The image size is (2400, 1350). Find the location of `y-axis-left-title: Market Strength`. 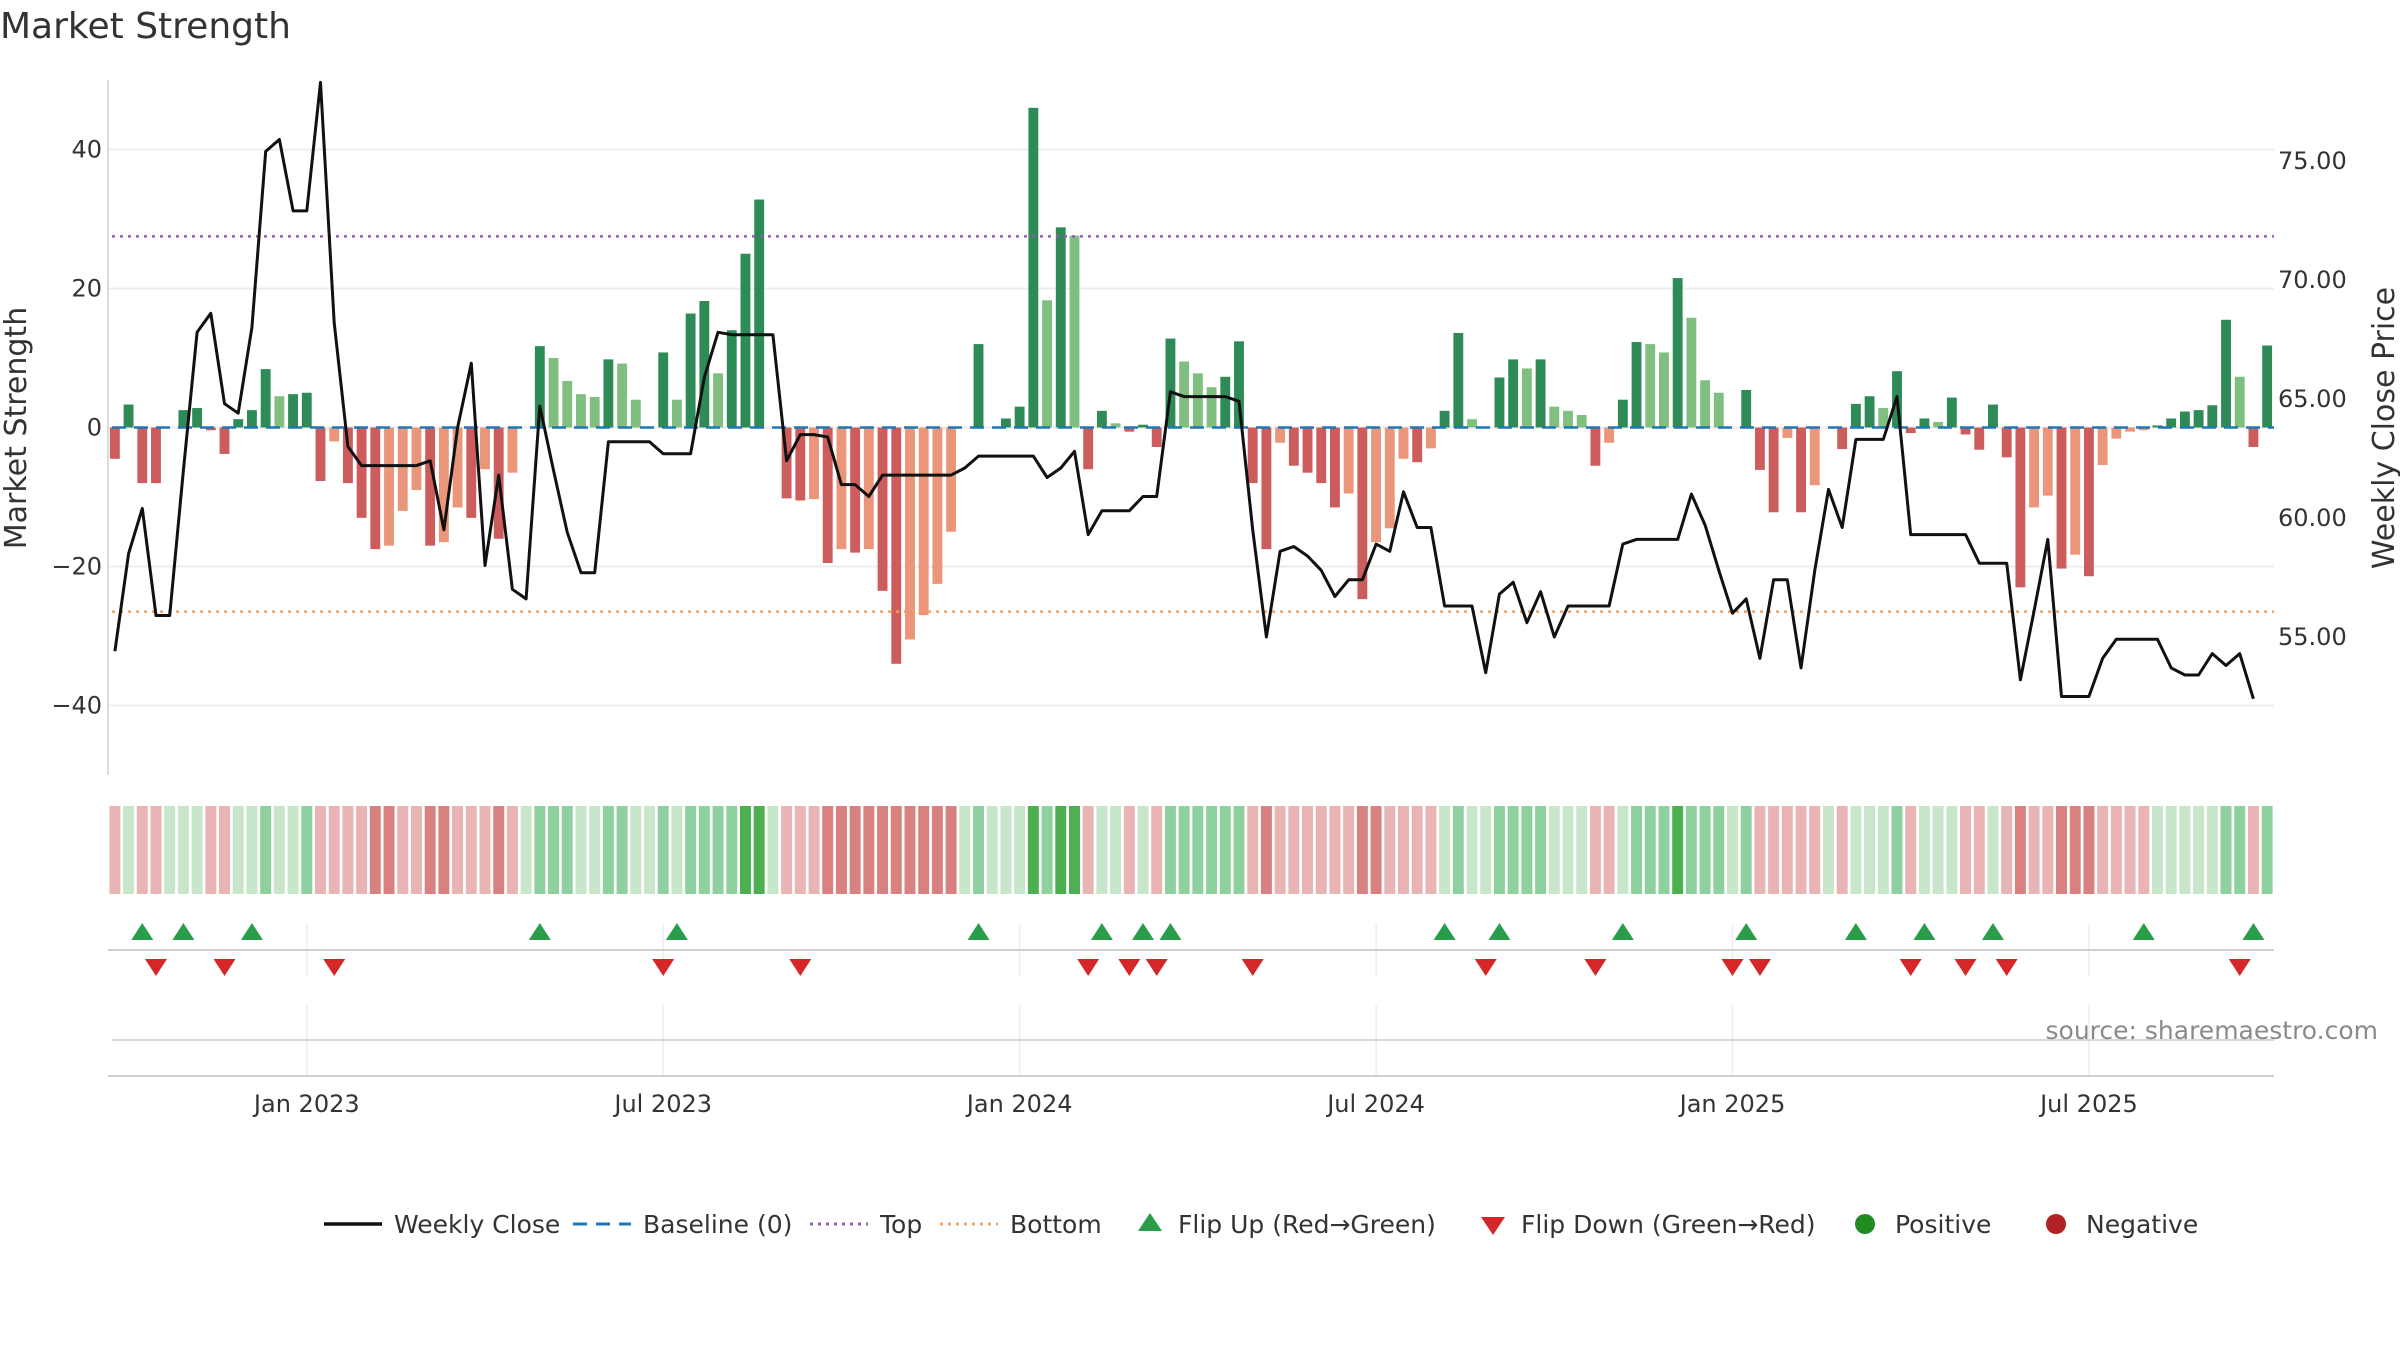

y-axis-left-title: Market Strength is located at coordinates (17, 428).